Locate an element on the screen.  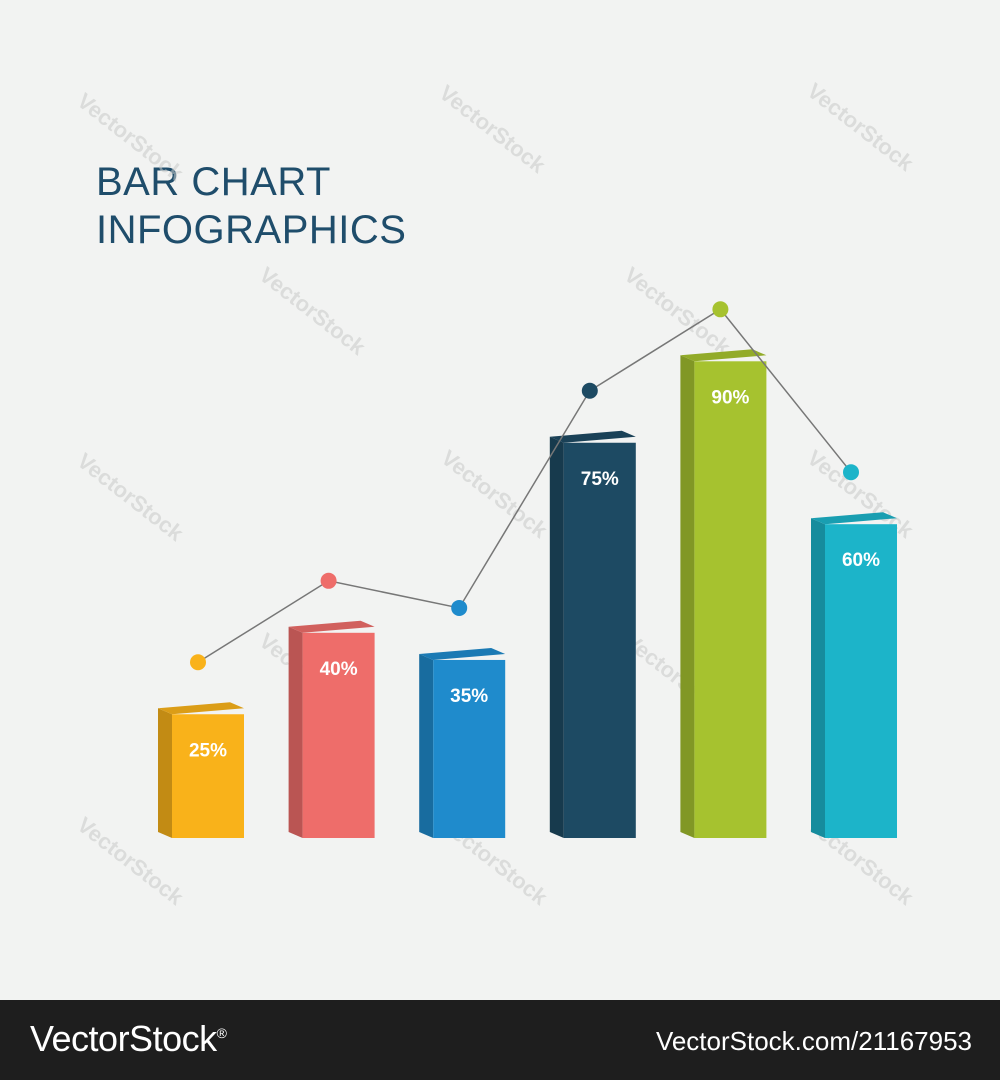
footer-brand: VectorStock® is located at coordinates (128, 1039).